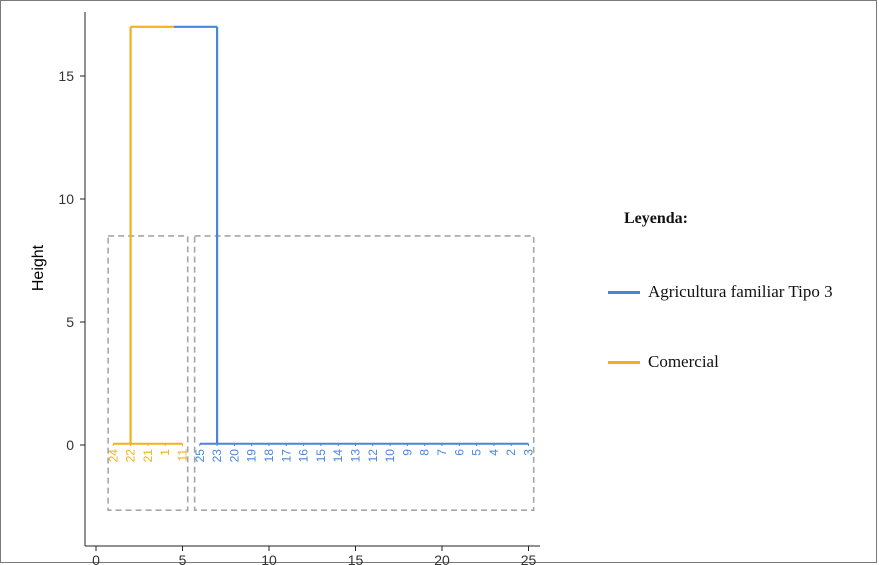 Image resolution: width=879 pixels, height=565 pixels. Describe the element at coordinates (459, 452) in the screenshot. I see `leaf-label: 6` at that location.